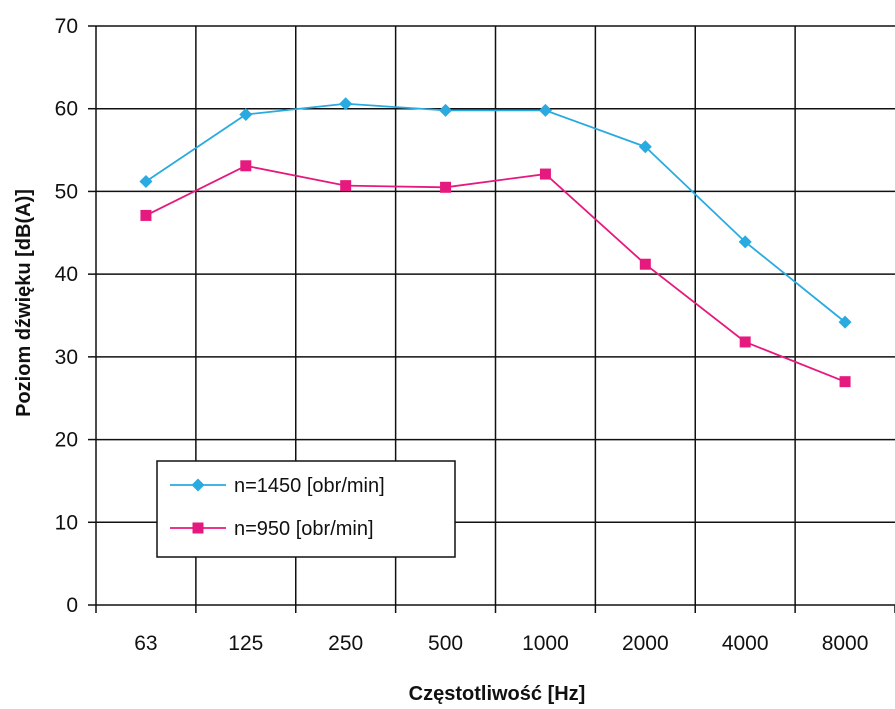  Describe the element at coordinates (66, 357) in the screenshot. I see `y-tick-label: 30` at that location.